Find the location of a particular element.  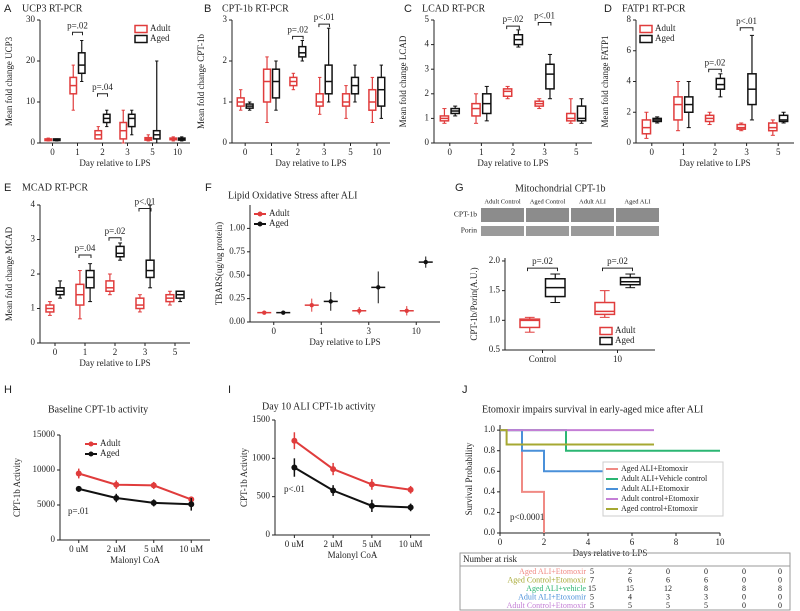

chart-title: Mitochondrial CPT-1b is located at coordinates (560, 188).